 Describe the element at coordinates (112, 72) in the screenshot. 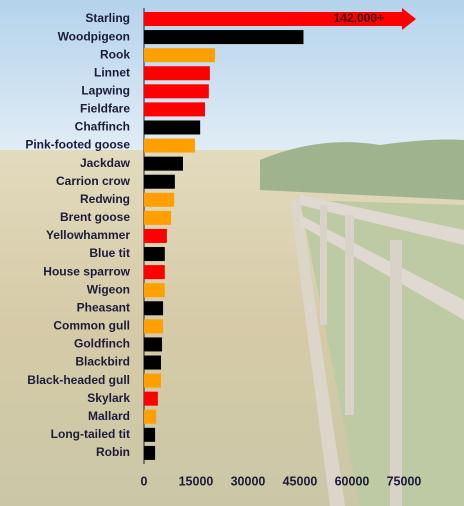

I see `category-label: Linnet` at that location.